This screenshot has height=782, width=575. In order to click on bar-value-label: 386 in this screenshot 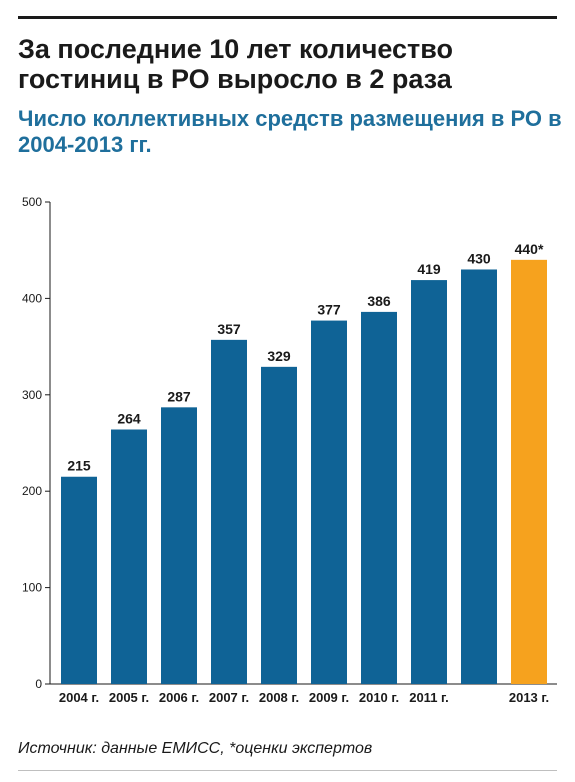, I will do `click(379, 301)`.